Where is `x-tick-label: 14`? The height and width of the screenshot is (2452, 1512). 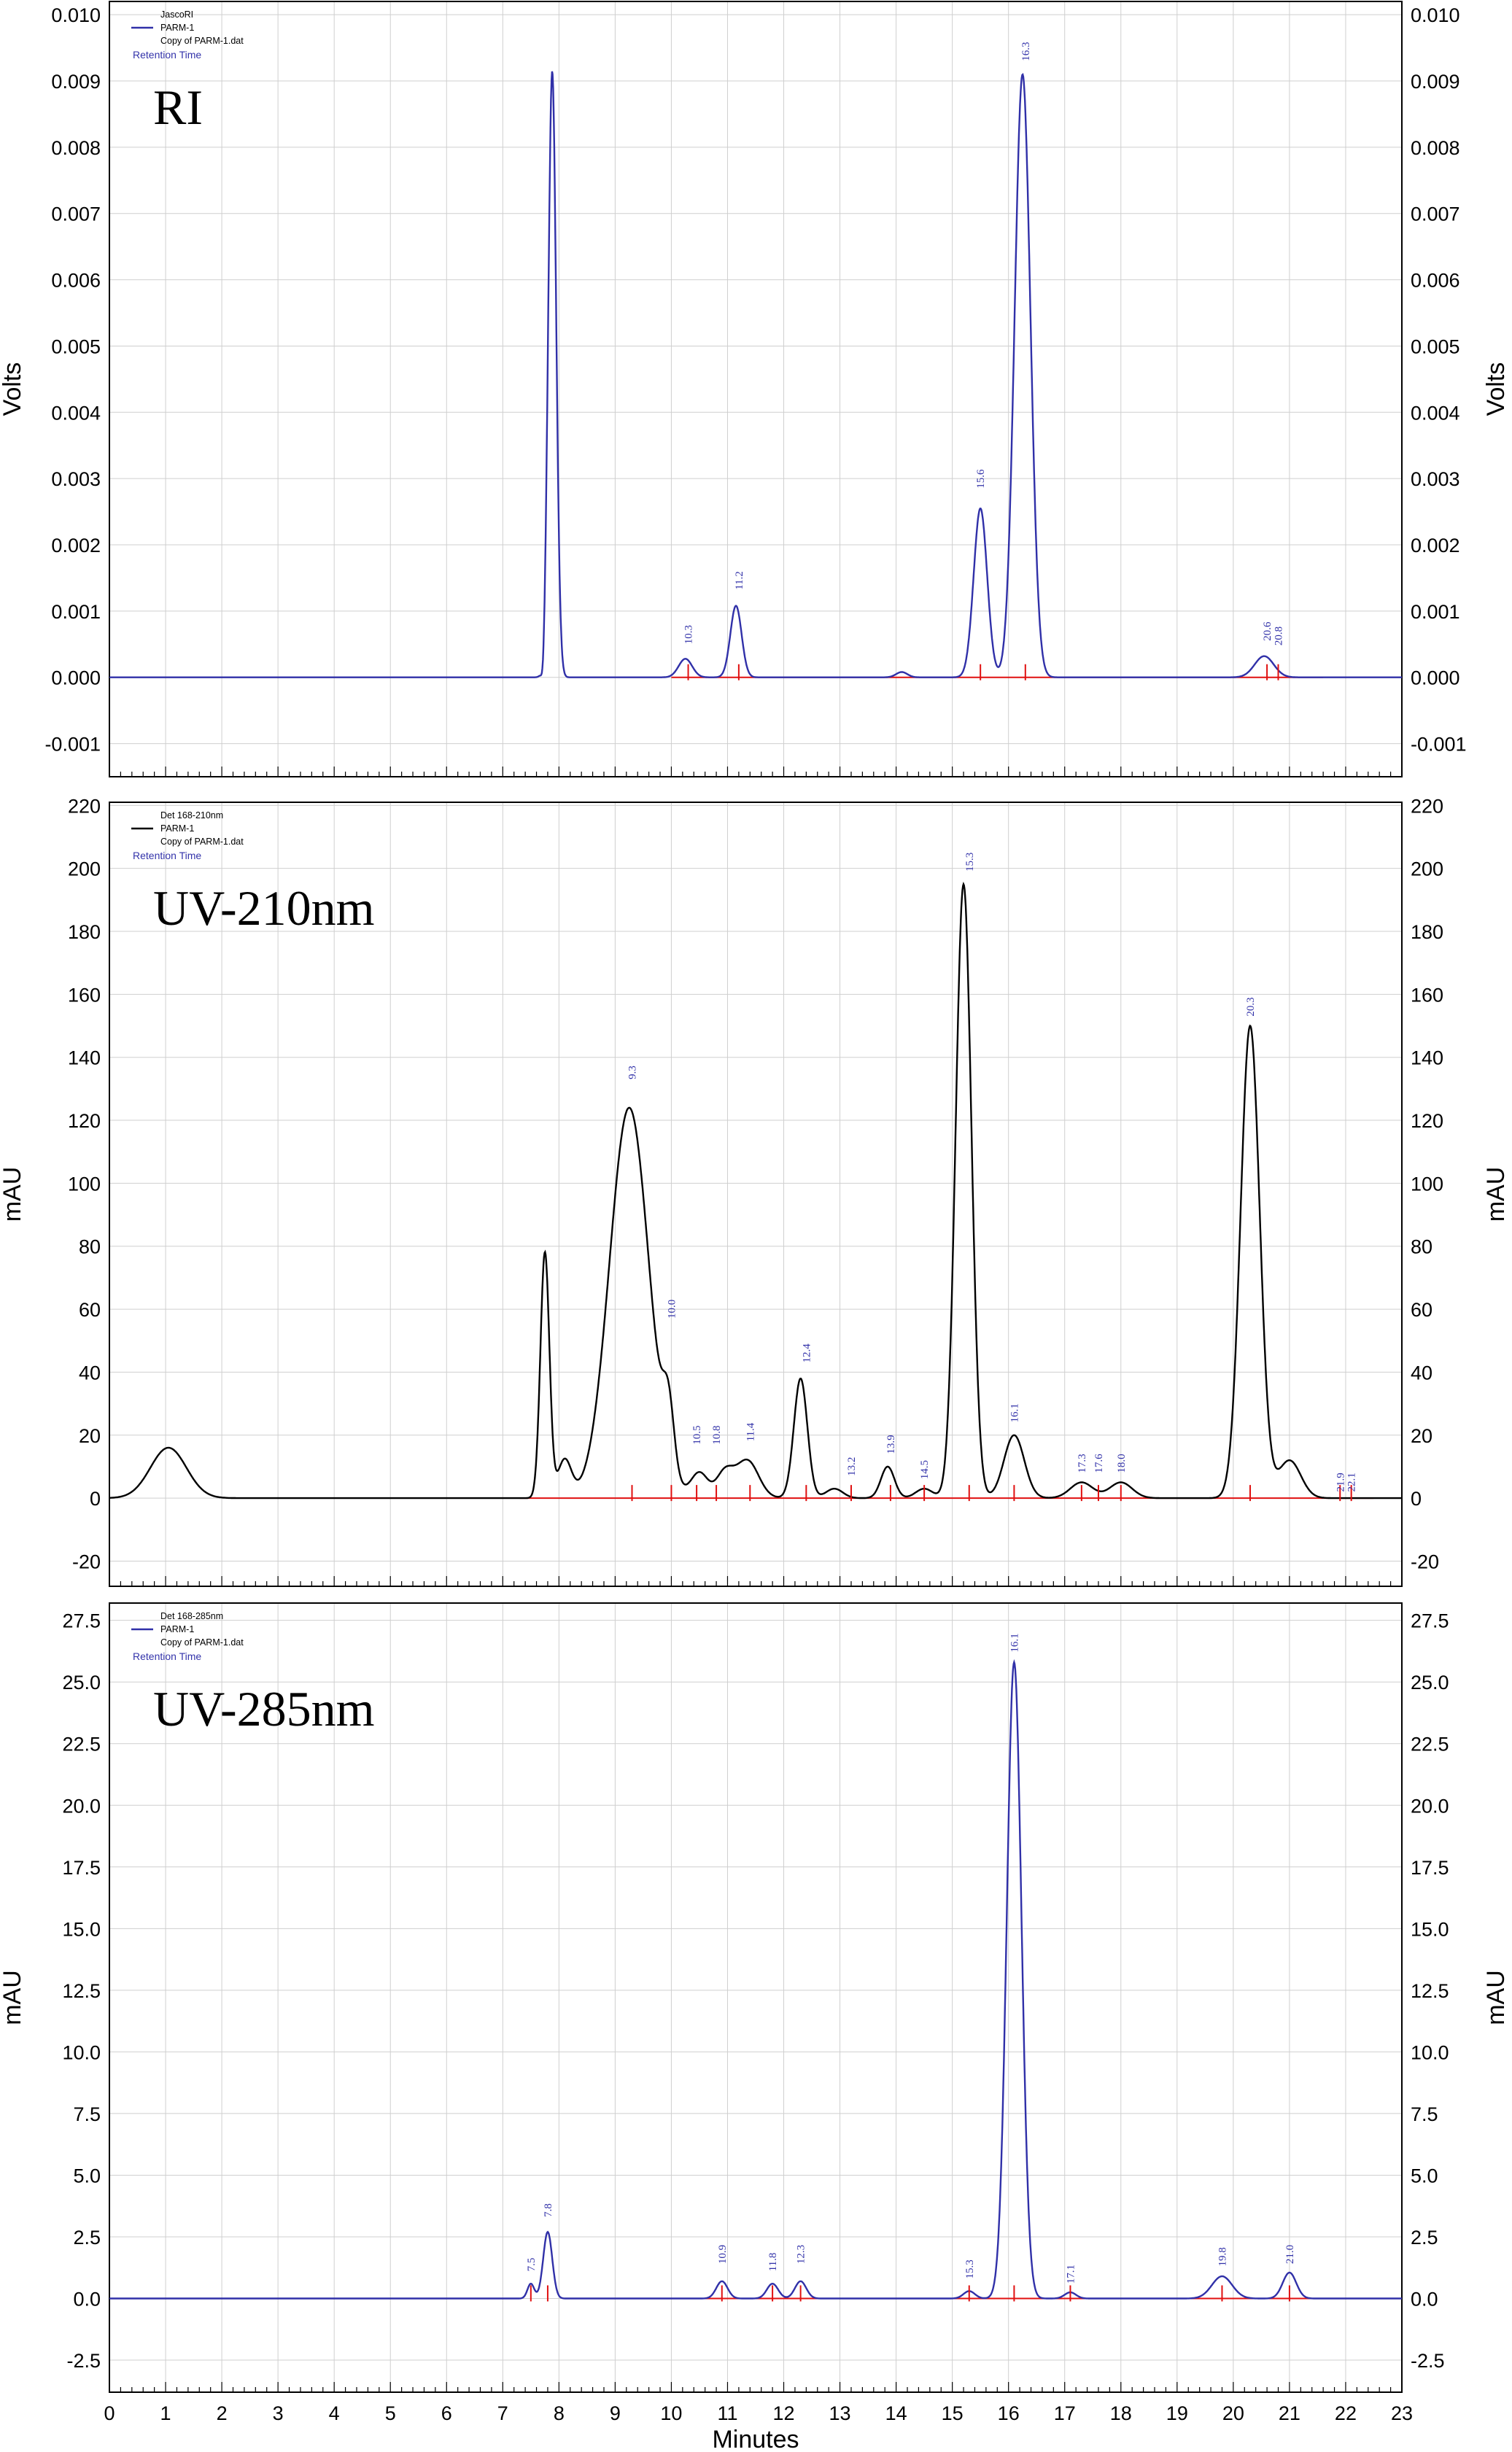 x-tick-label: 14 is located at coordinates (896, 2413).